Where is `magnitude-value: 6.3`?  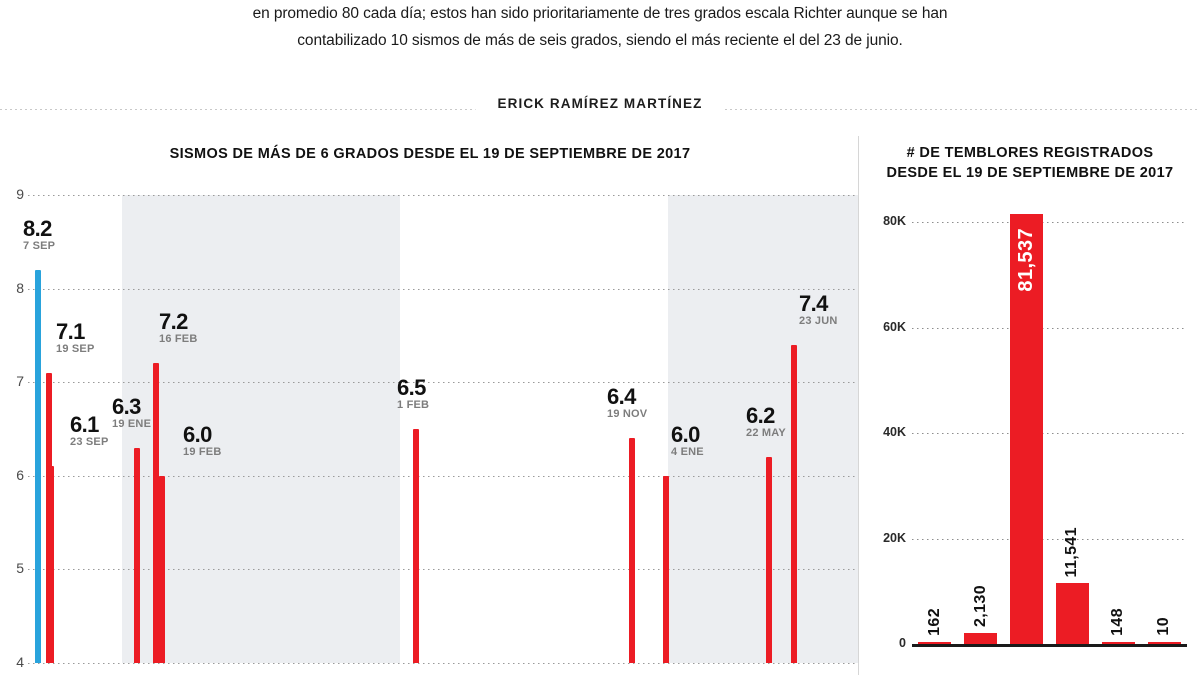 magnitude-value: 6.3 is located at coordinates (126, 406).